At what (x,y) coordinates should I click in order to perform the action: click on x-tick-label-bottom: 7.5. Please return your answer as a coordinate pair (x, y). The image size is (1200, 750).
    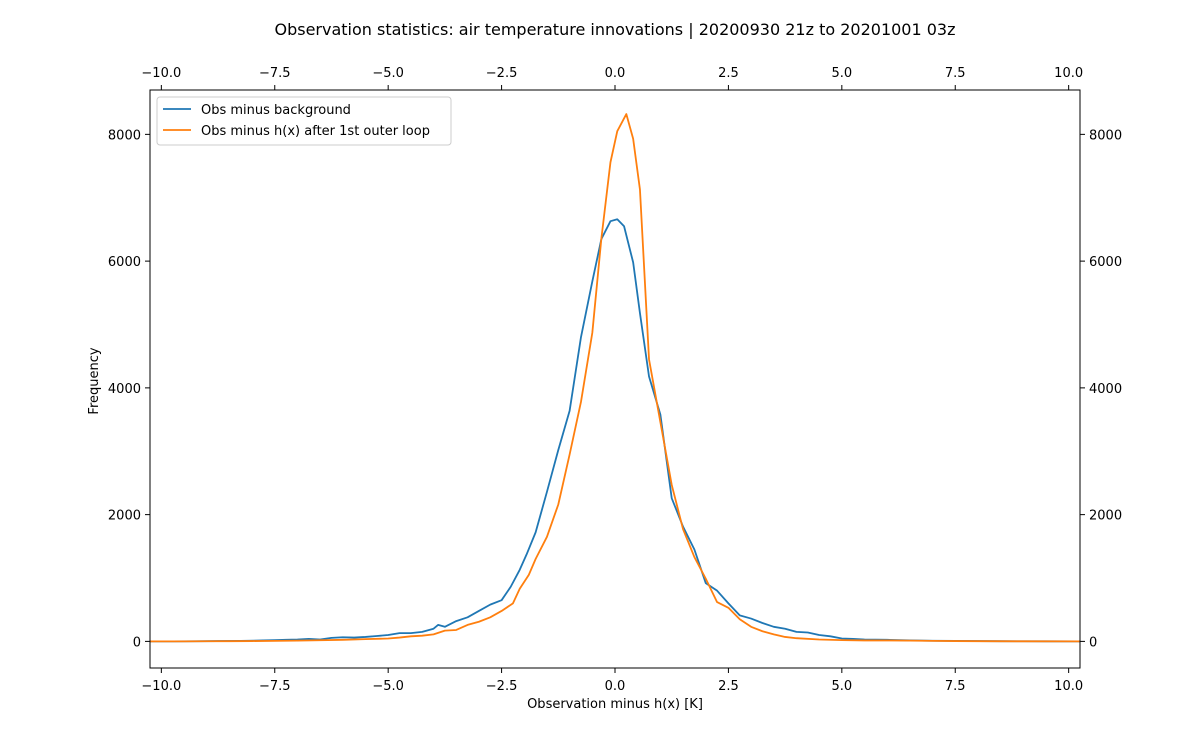
    Looking at the image, I should click on (955, 686).